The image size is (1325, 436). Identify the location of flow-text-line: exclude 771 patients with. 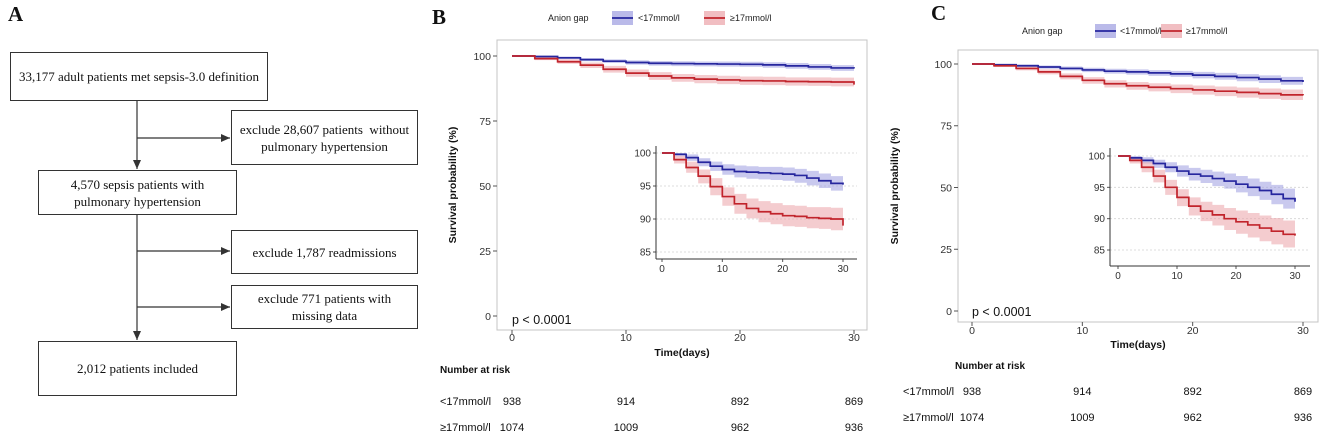
(324, 298).